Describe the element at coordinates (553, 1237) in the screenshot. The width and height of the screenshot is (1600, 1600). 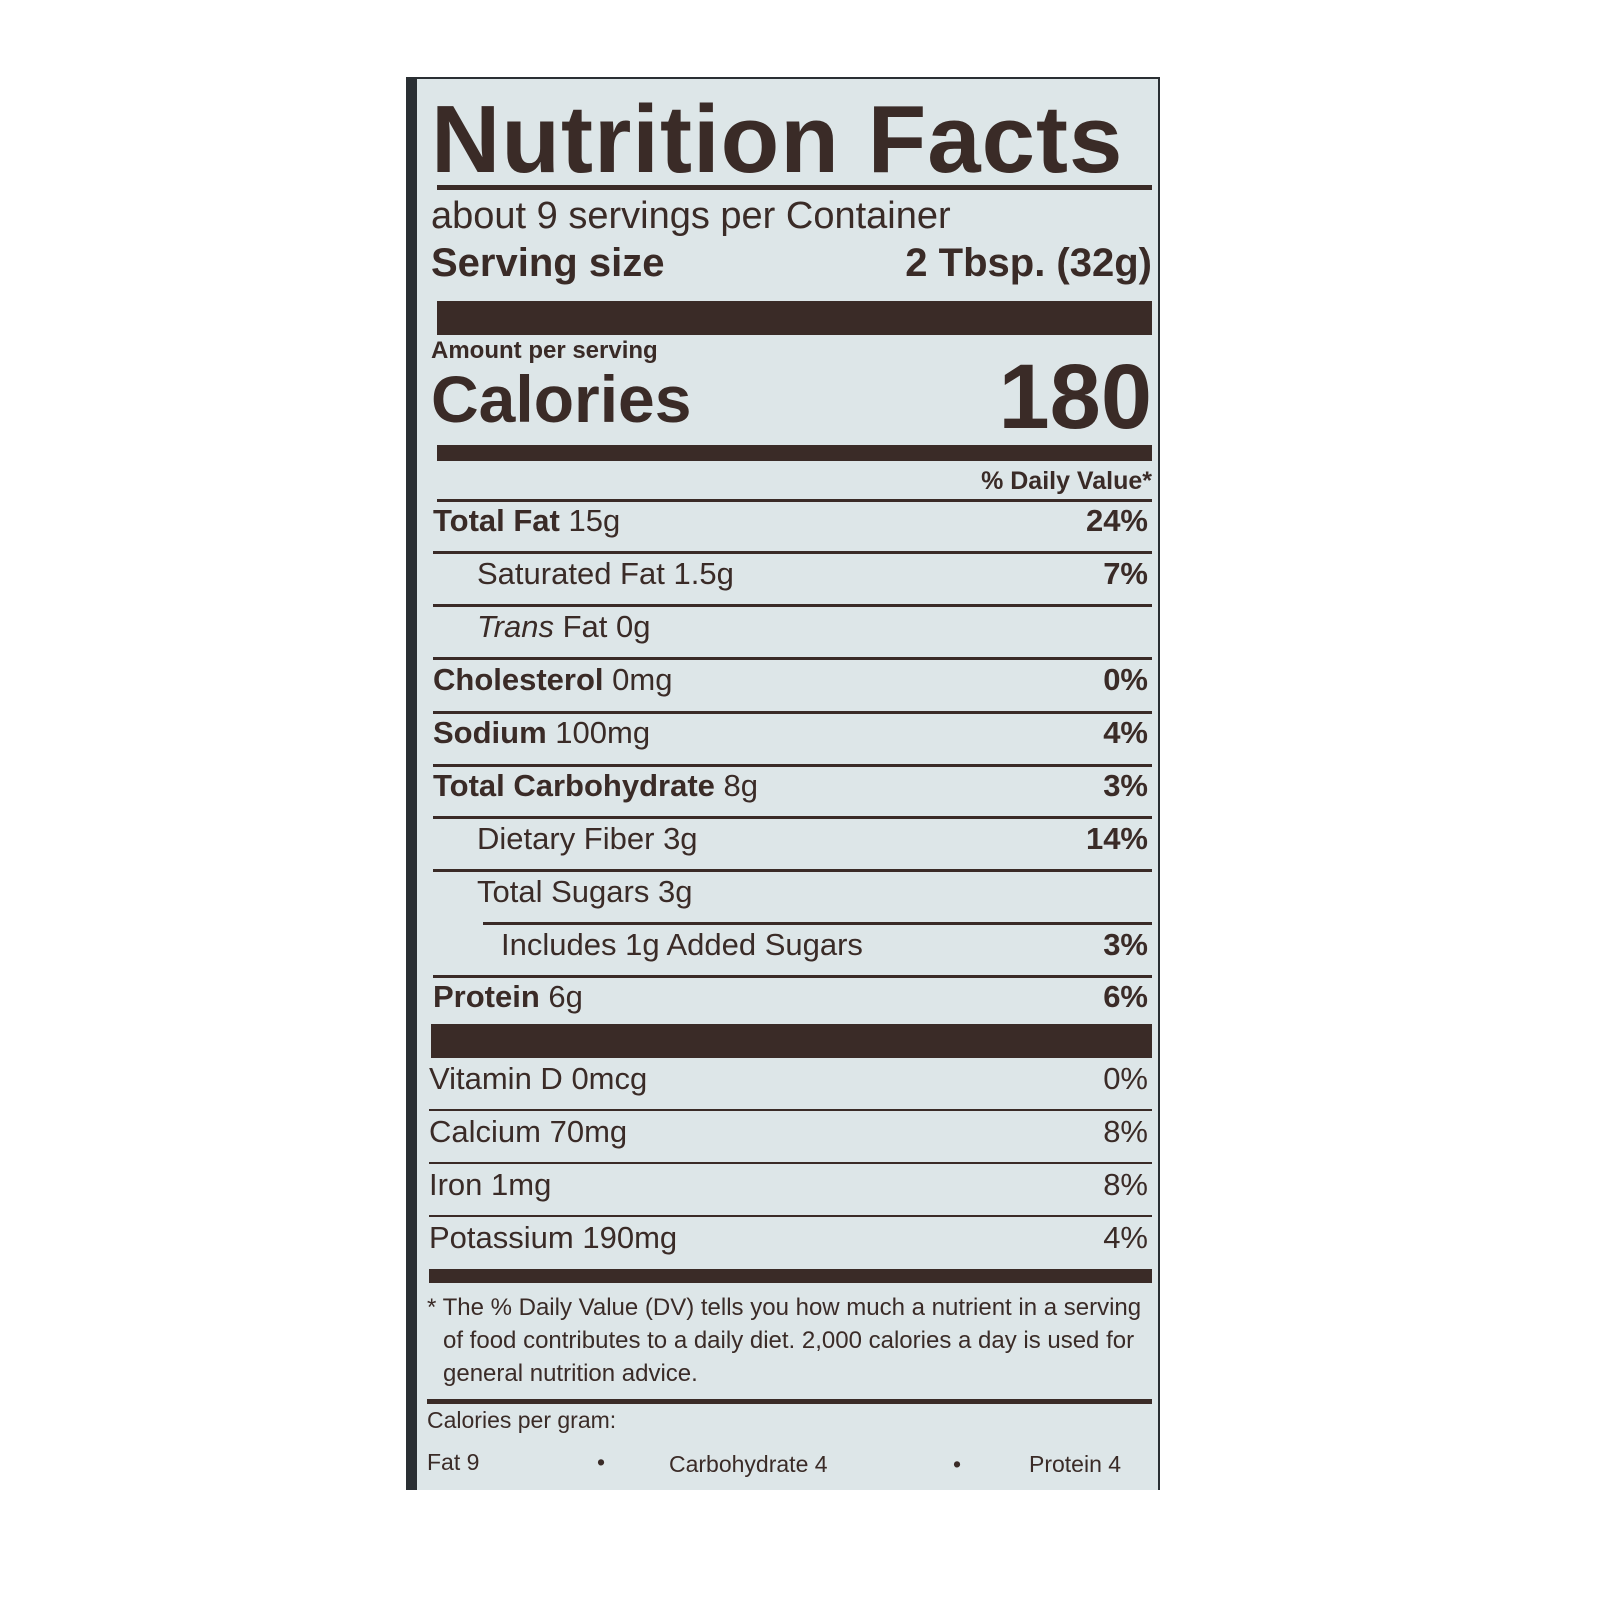
I see `vitamin-name: Potassium 190mg` at that location.